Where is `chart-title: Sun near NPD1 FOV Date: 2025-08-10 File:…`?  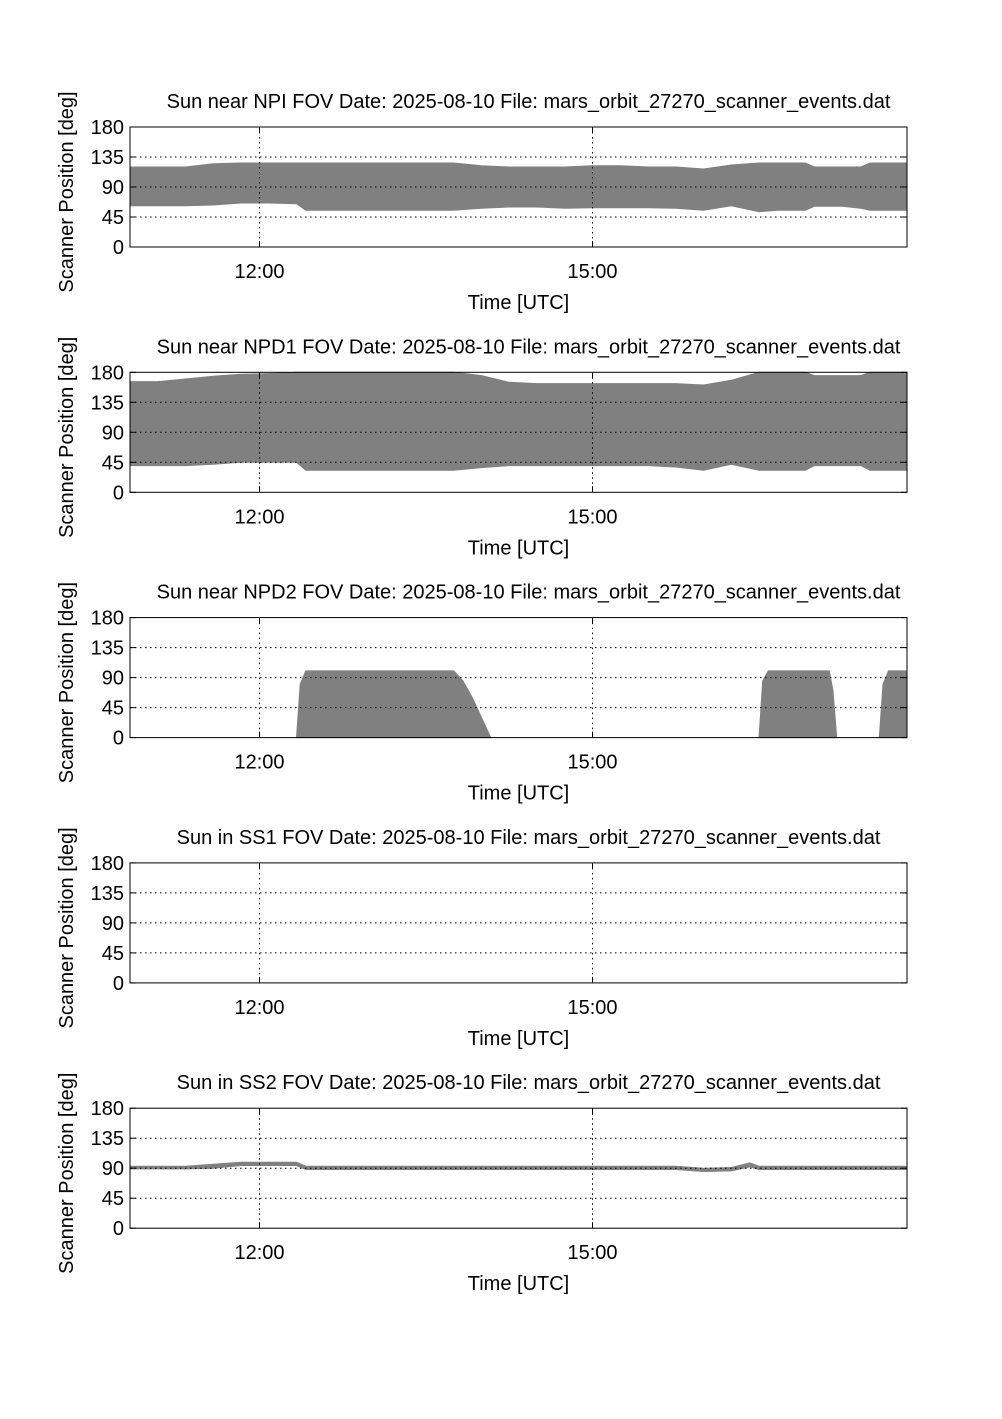 chart-title: Sun near NPD1 FOV Date: 2025-08-10 File:… is located at coordinates (529, 347).